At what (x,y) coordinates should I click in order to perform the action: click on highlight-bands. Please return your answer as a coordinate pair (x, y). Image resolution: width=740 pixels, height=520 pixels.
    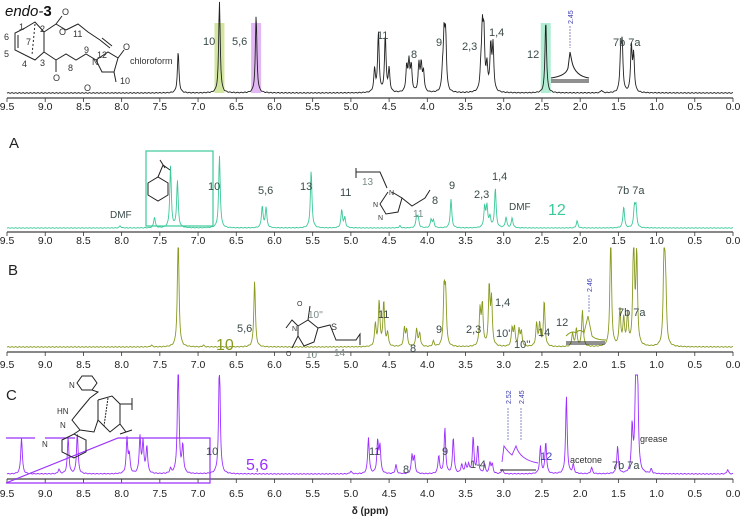
    Looking at the image, I should click on (382, 58).